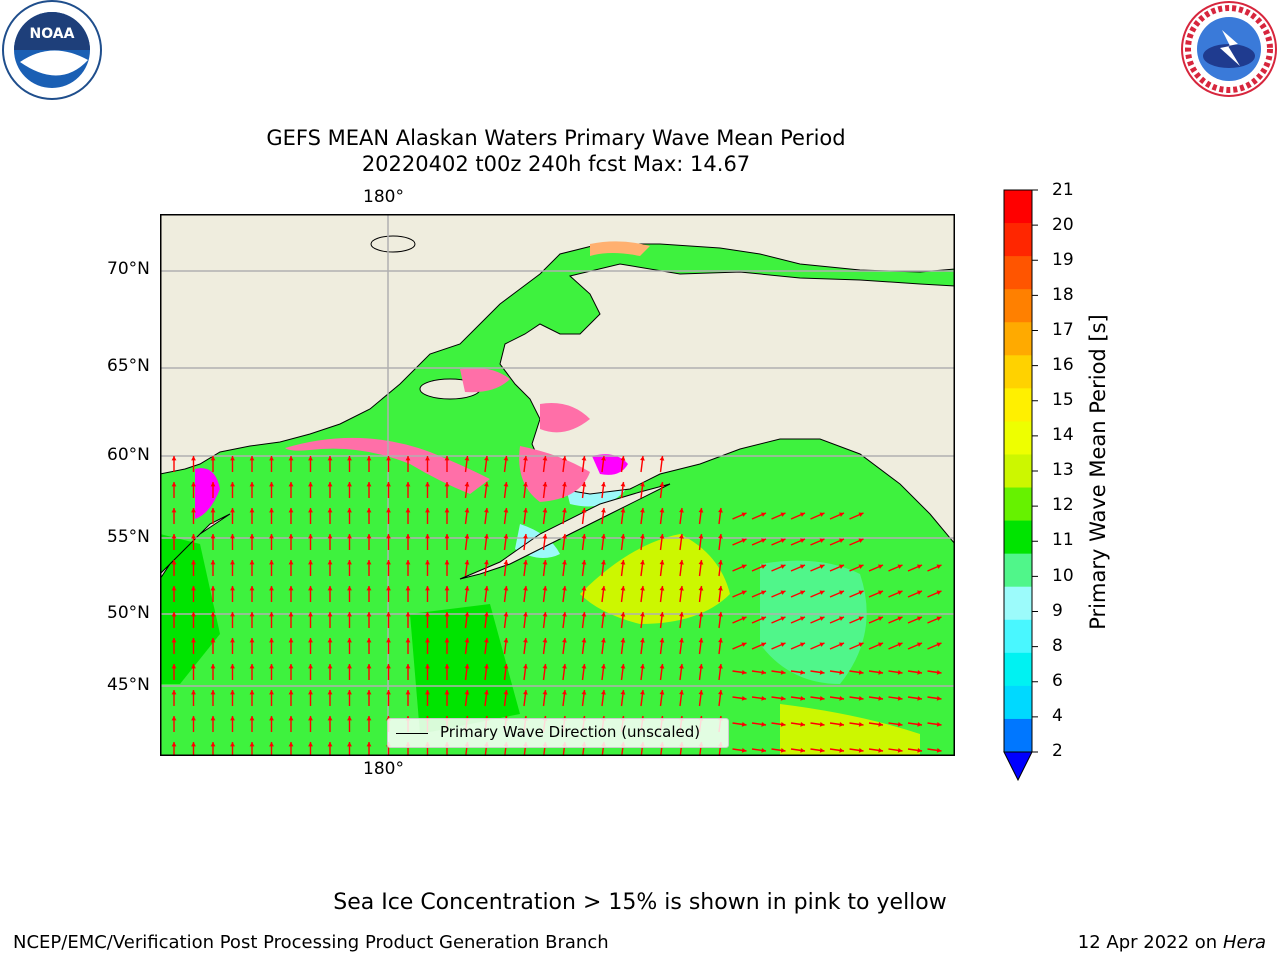 Image resolution: width=1280 pixels, height=960 pixels. I want to click on map-legend: Primary Wave Direction (unscaled), so click(558, 733).